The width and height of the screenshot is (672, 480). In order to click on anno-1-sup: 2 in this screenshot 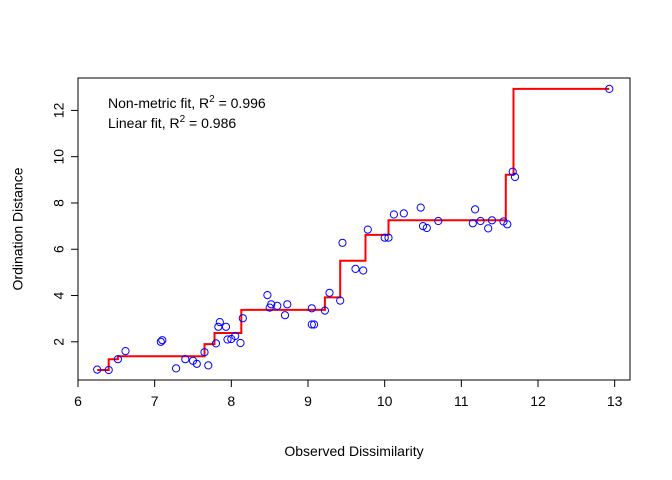, I will do `click(212, 99)`.